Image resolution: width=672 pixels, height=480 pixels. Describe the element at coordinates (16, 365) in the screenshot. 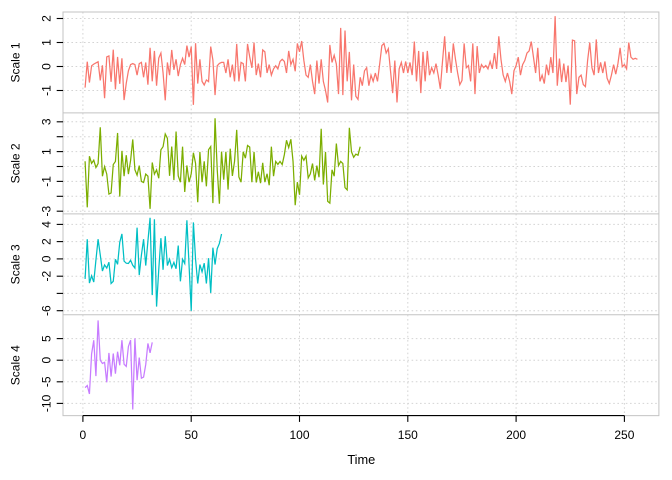

I see `svg-text: Scale 4` at that location.